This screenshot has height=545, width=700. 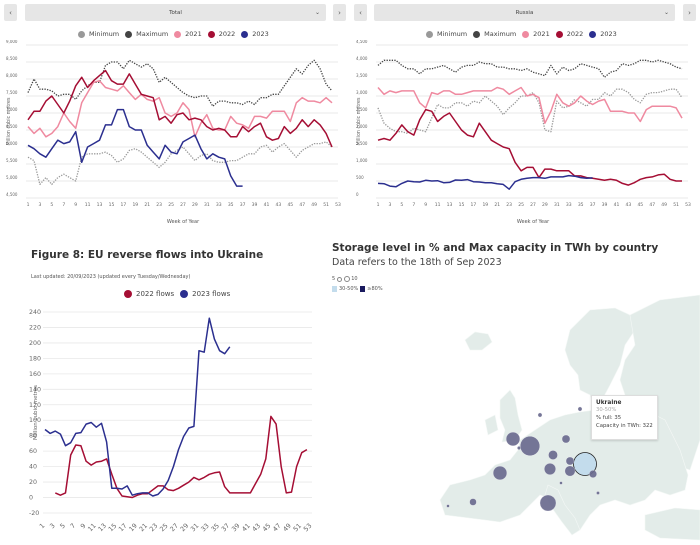 What do you see at coordinates (10, 12) in the screenshot?
I see `left-prev-button: ‹` at bounding box center [10, 12].